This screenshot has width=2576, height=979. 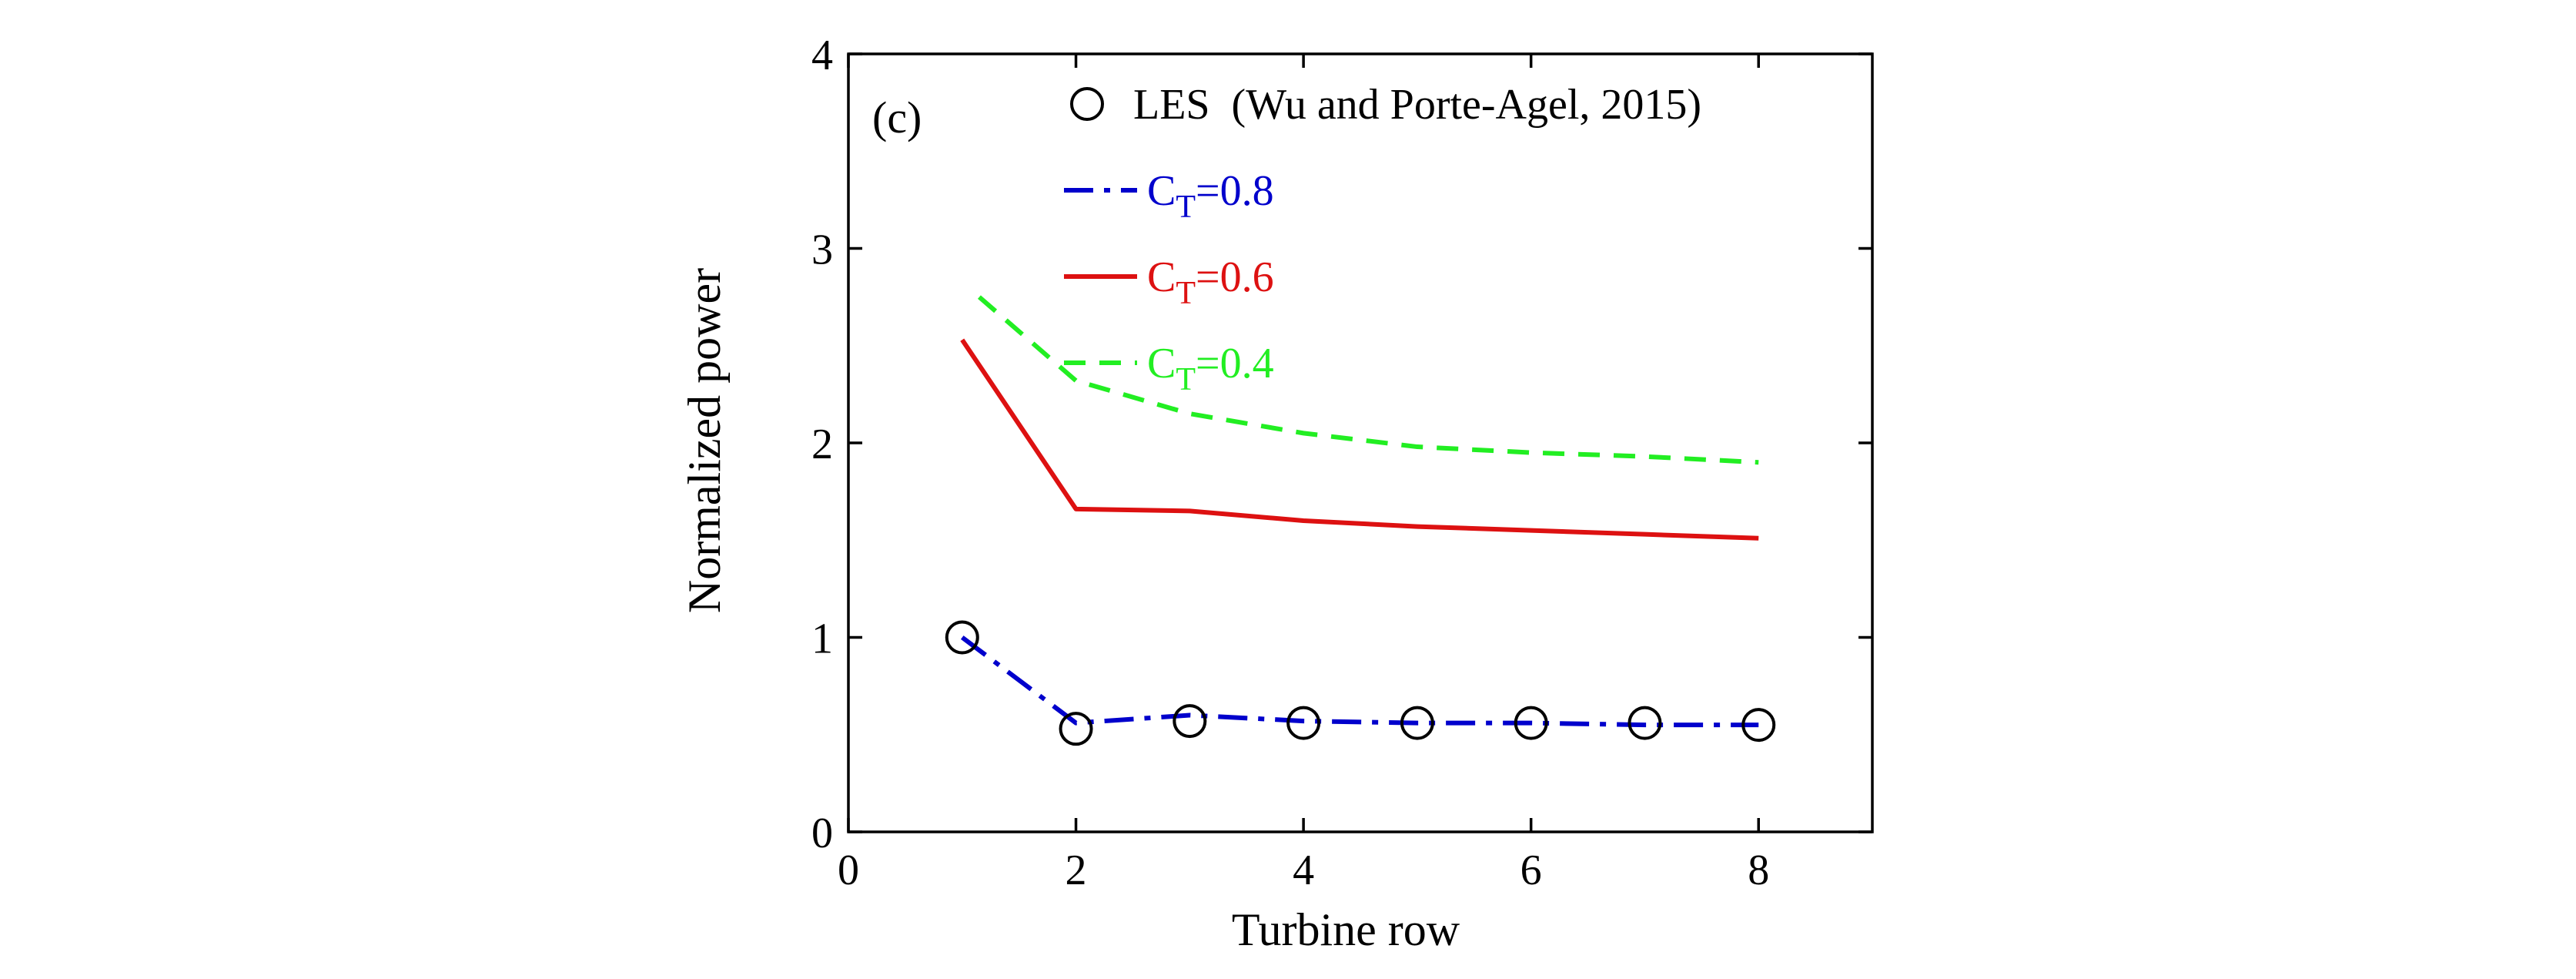 I want to click on y-tick-label: 2, so click(x=822, y=444).